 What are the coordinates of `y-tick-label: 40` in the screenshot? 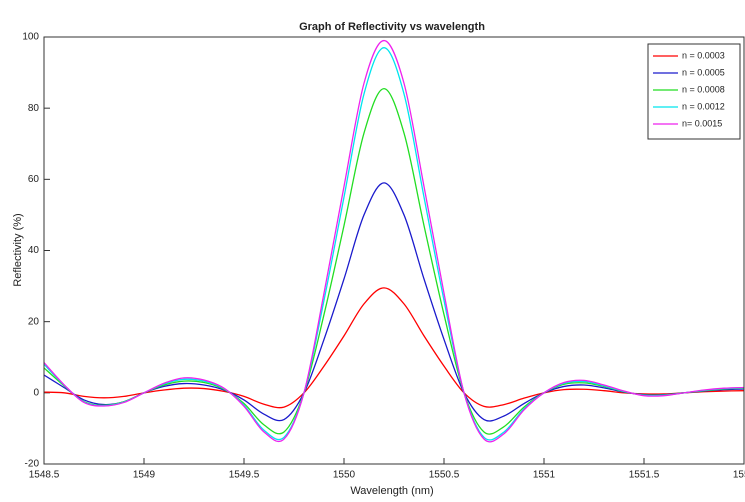 It's located at (34, 250).